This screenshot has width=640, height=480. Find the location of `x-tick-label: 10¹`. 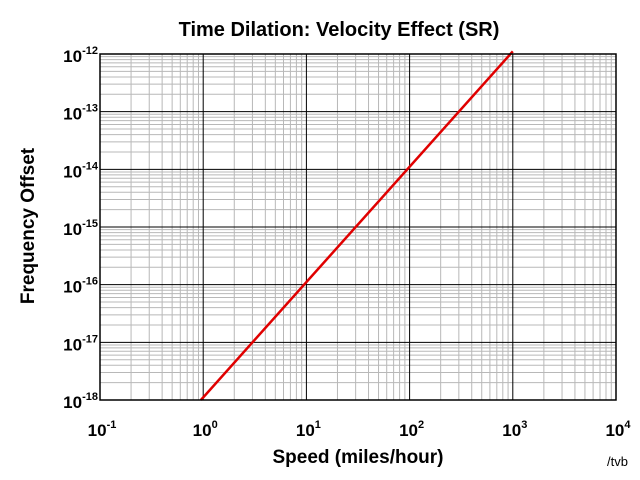

x-tick-label: 10¹ is located at coordinates (308, 429).